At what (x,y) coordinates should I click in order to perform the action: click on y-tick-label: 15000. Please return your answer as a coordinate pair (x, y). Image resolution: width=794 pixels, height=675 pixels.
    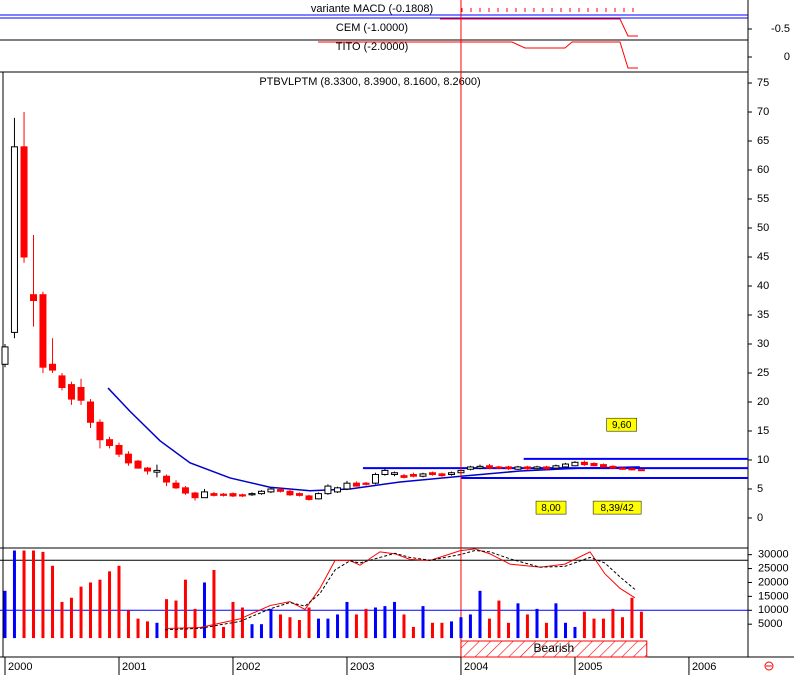
    Looking at the image, I should click on (773, 596).